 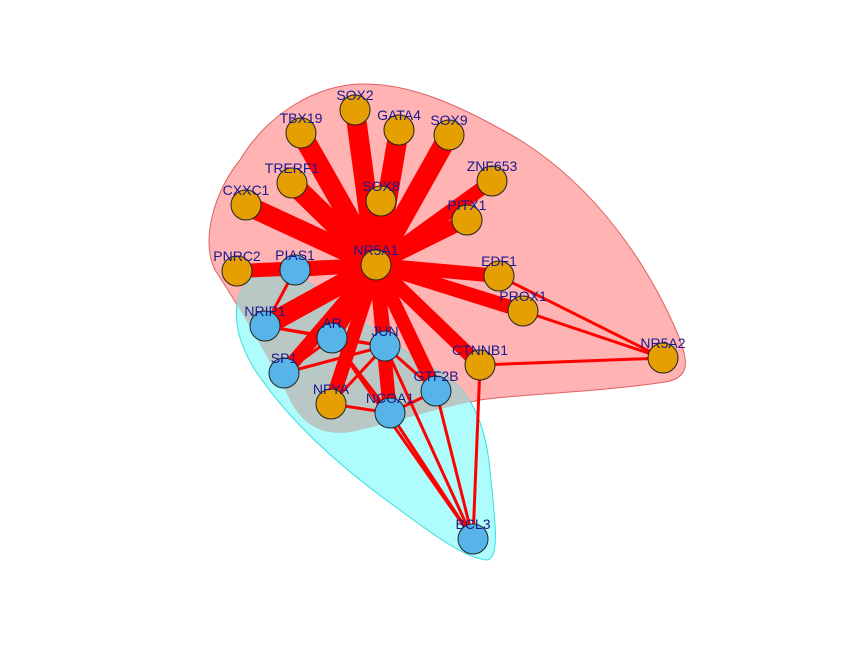 I want to click on node-ctnnb1, so click(x=480, y=365).